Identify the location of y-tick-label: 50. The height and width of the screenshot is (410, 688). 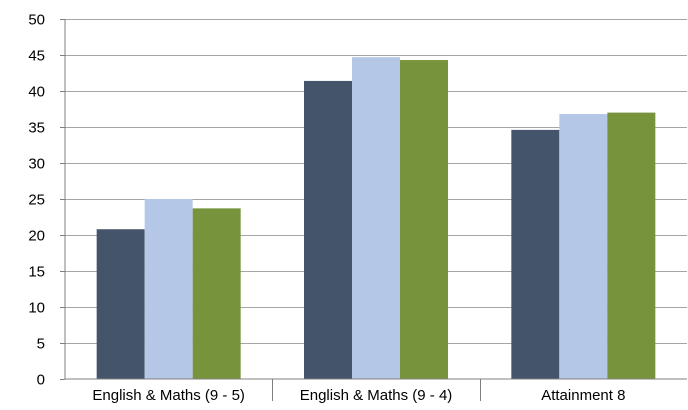
(36, 20).